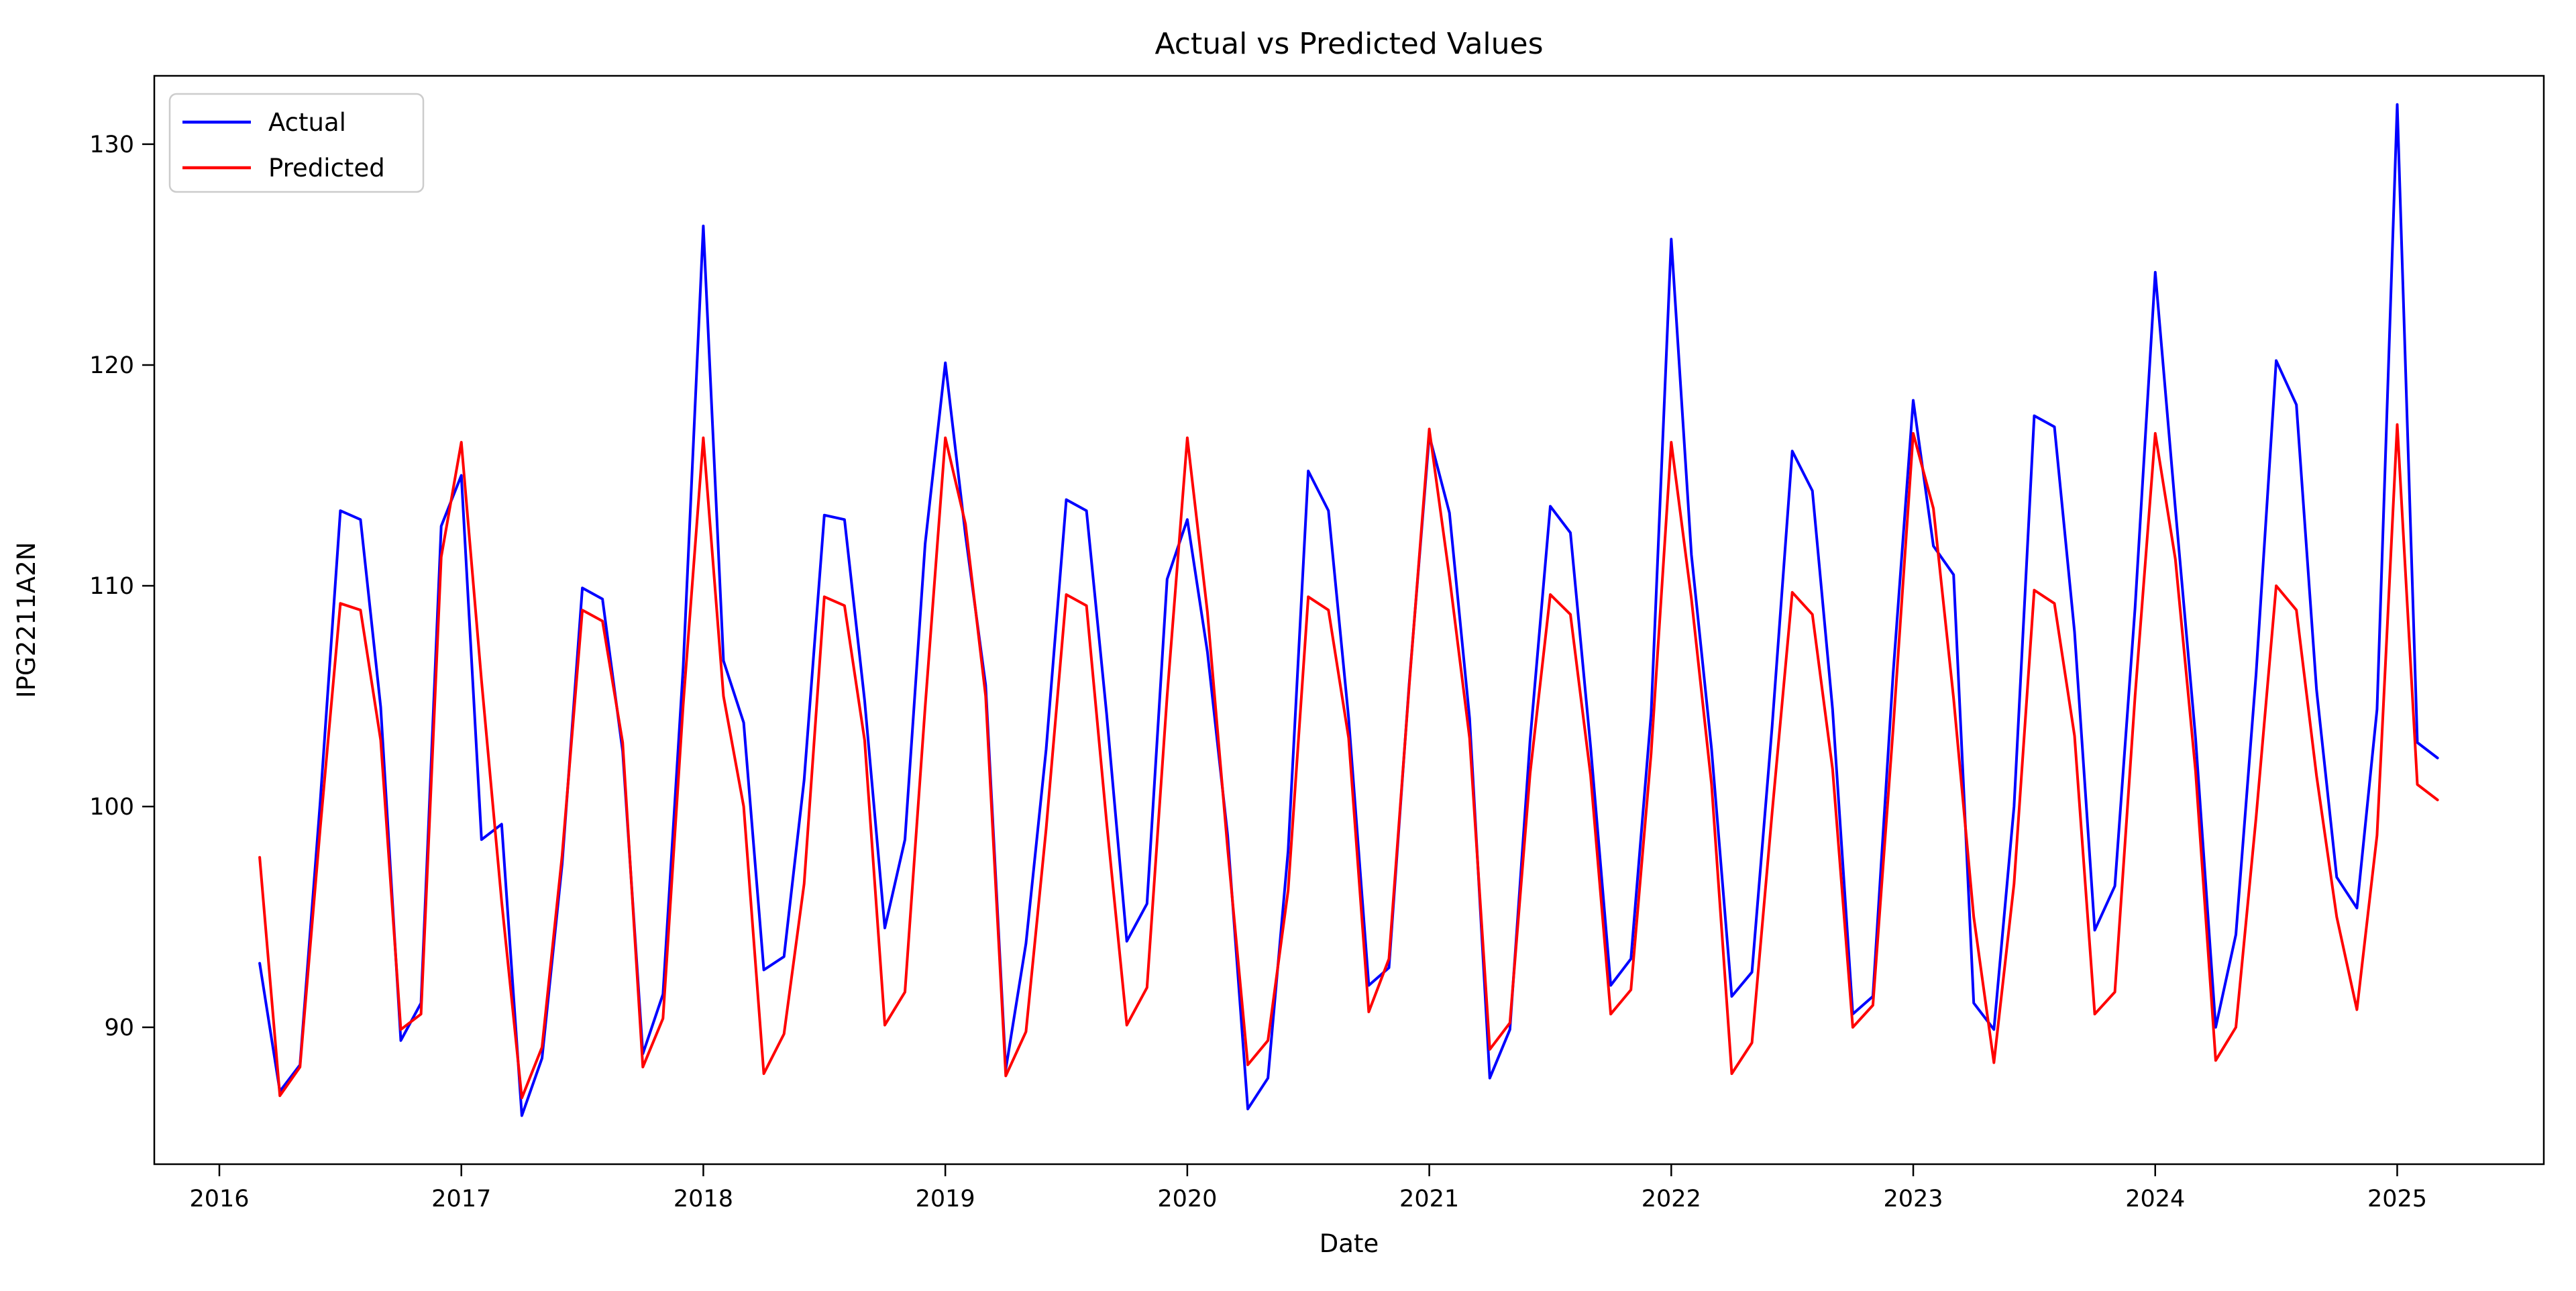  I want to click on y-axis-label: IPG2211A2N, so click(26, 620).